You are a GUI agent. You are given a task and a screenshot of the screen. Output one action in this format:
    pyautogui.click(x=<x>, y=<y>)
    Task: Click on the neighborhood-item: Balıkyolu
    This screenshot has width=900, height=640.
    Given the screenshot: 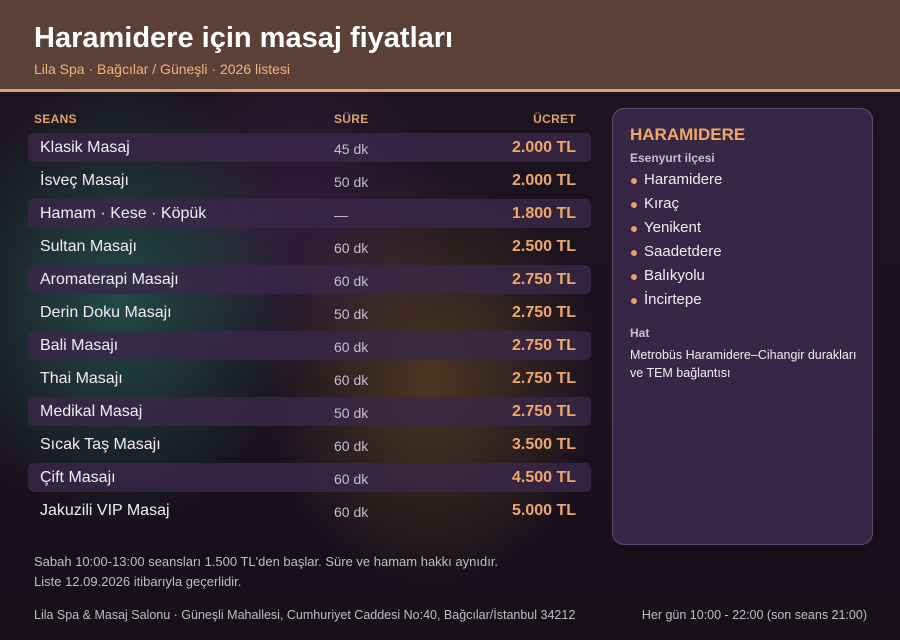 What is the action you would take?
    pyautogui.click(x=676, y=279)
    